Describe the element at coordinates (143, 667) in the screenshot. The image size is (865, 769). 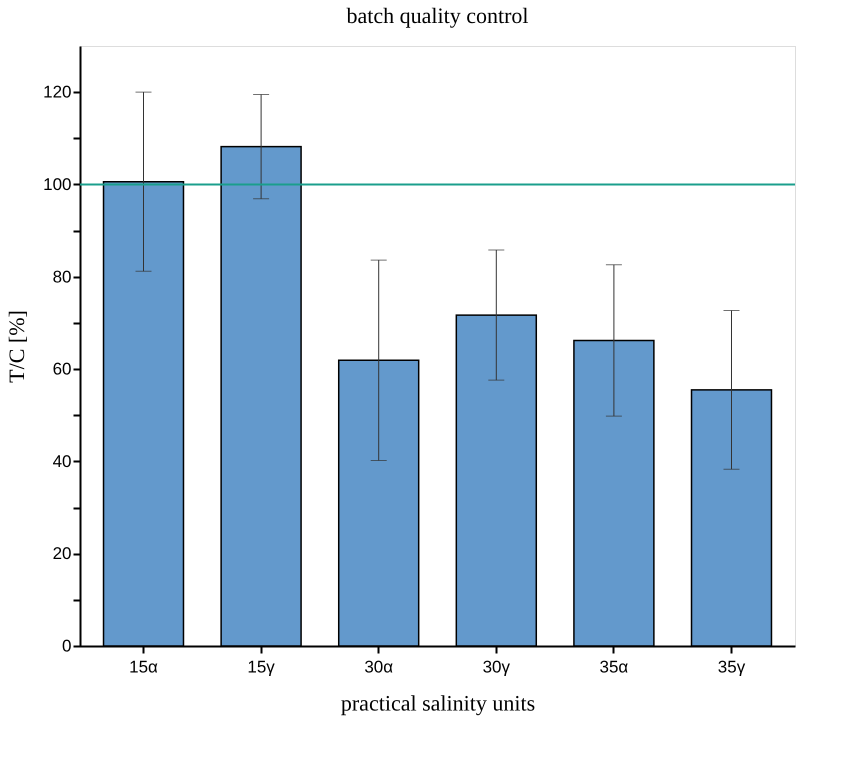
I see `x-tick-label: 15α` at that location.